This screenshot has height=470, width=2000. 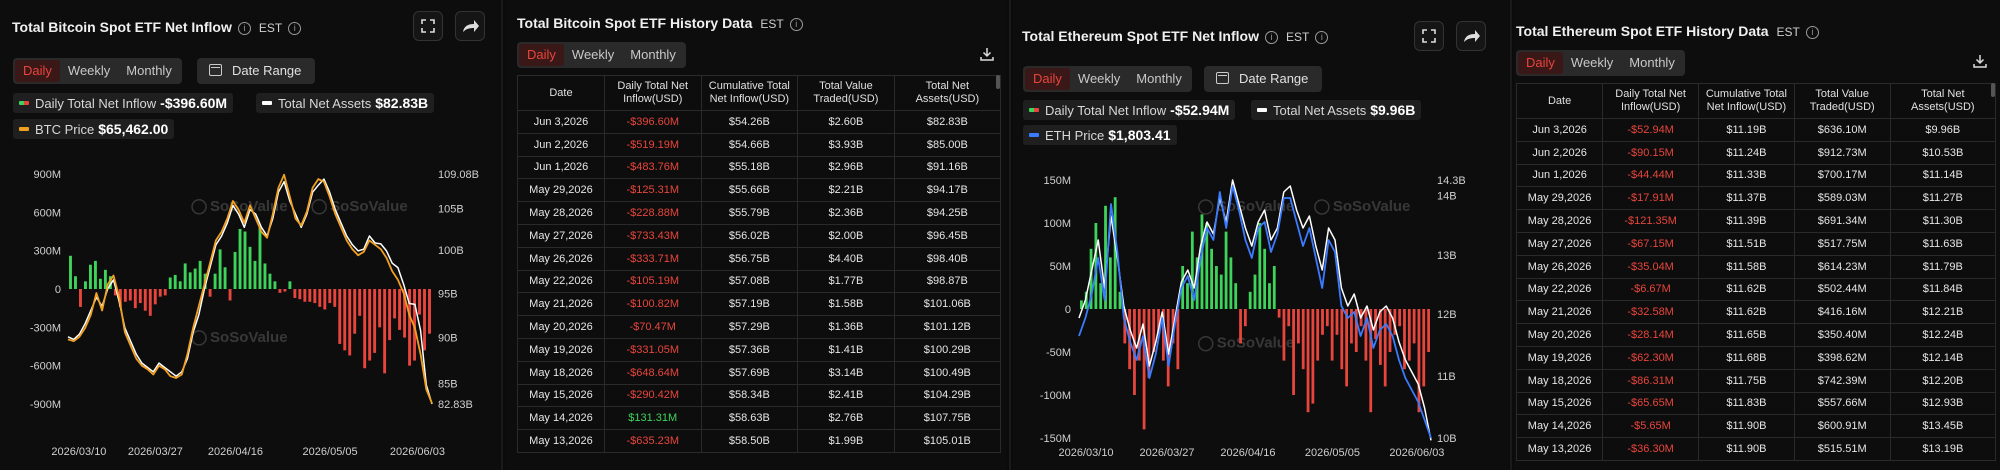 What do you see at coordinates (345, 103) in the screenshot?
I see `legend-net-assets: Total Net Assets $82.83B` at bounding box center [345, 103].